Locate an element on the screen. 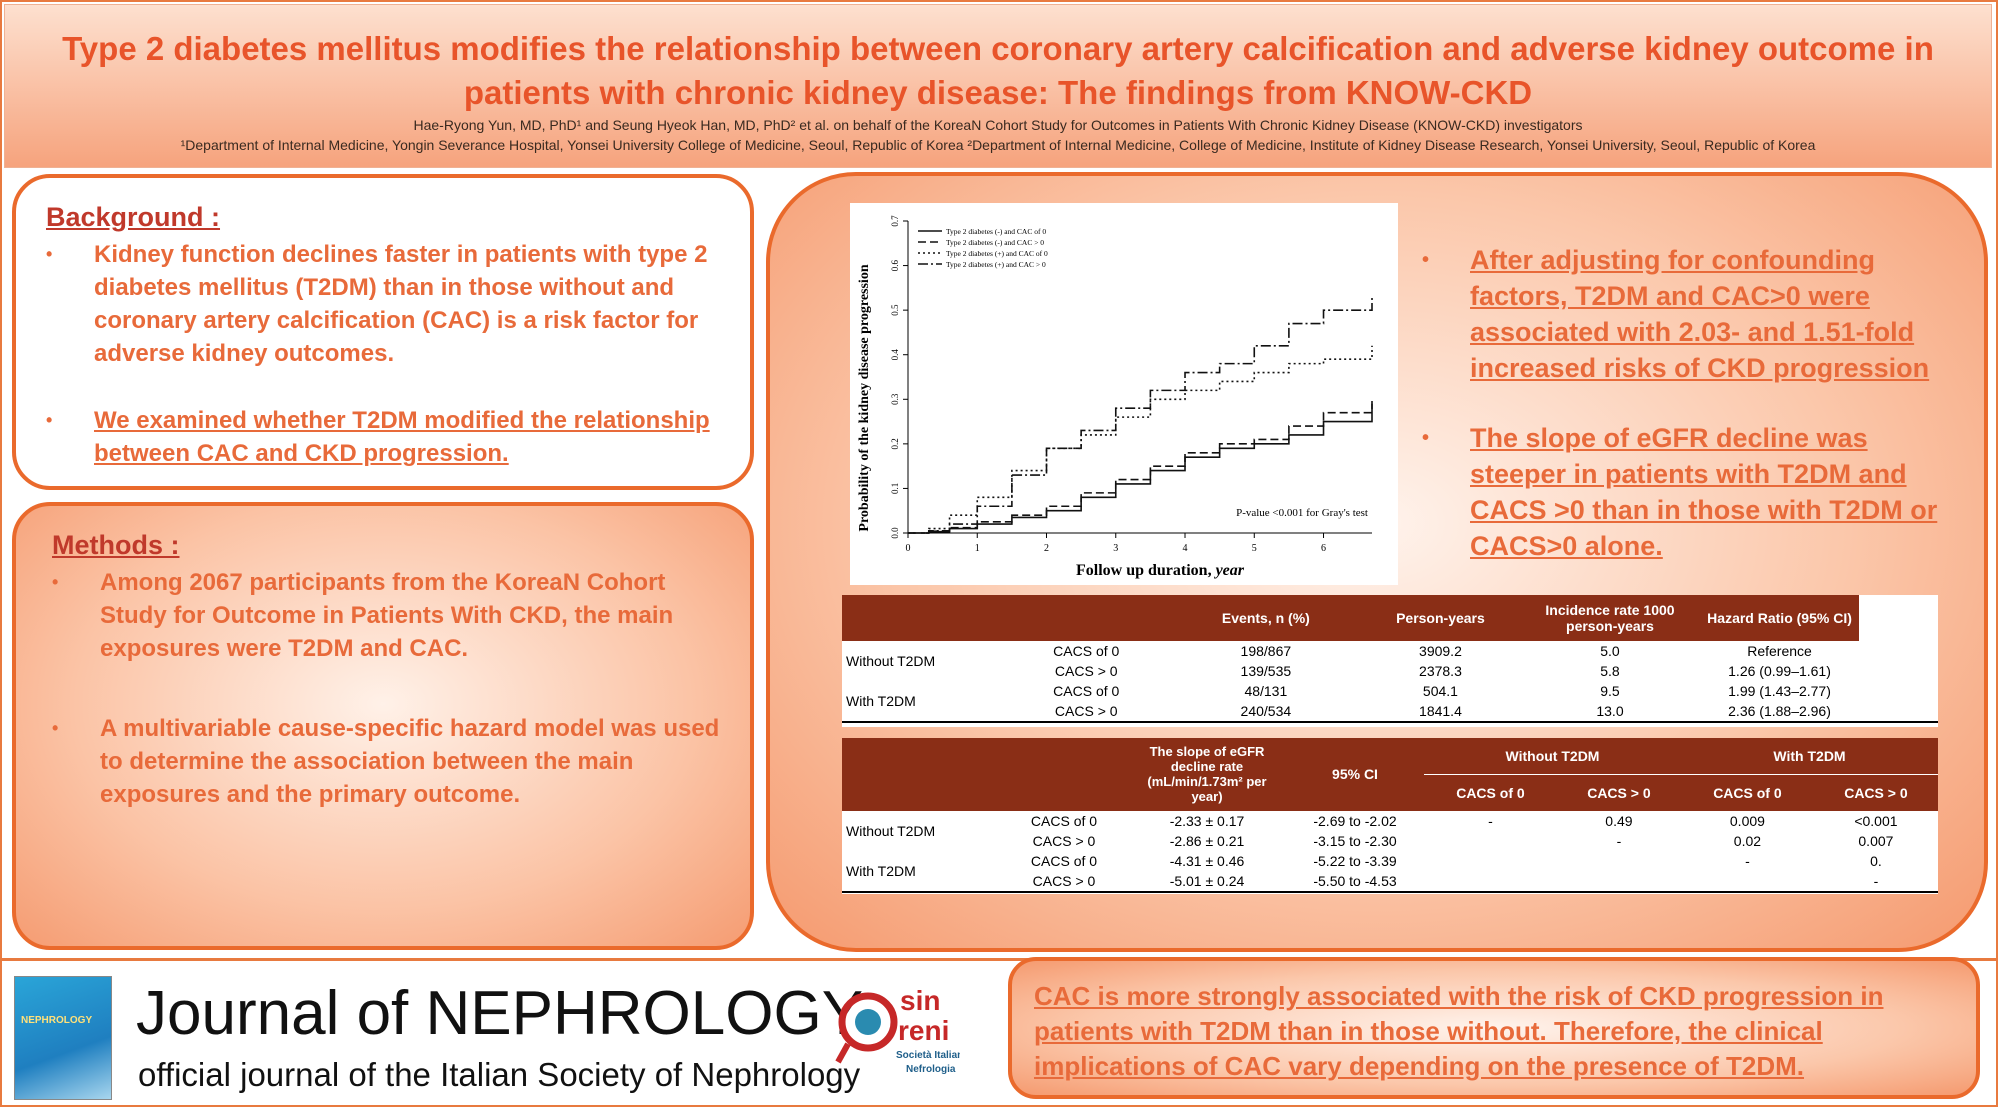  sin-society-logo: sin reni Società Italiana Nefrologia is located at coordinates (897, 1030).